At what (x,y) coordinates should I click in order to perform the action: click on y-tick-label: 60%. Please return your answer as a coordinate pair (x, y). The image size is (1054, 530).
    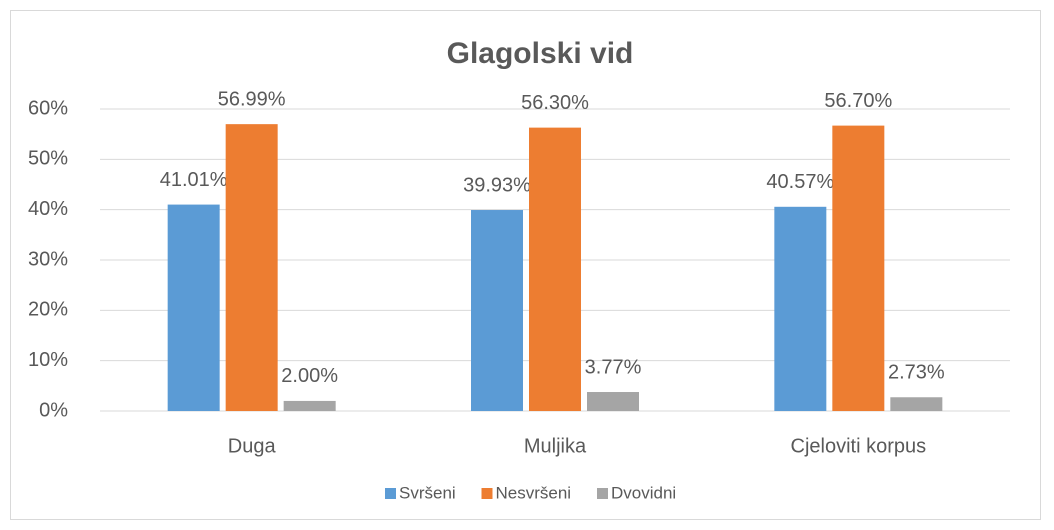
    Looking at the image, I should click on (48, 108).